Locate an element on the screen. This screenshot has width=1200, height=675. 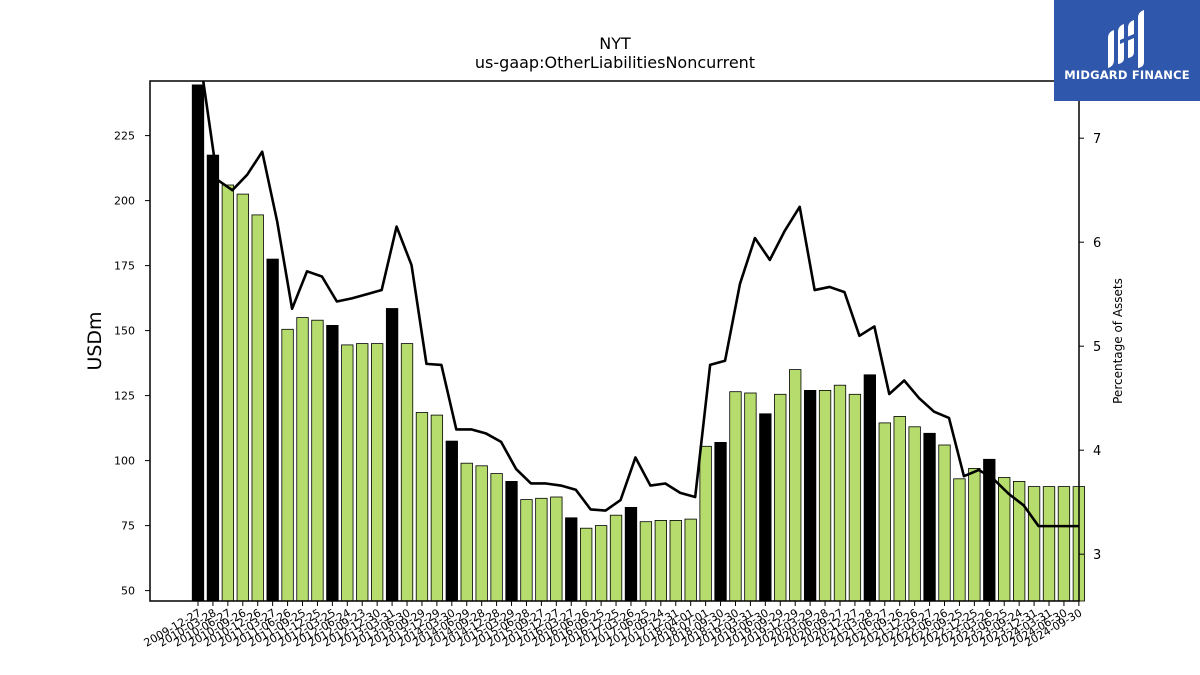
y-tick-label: 200 is located at coordinates (124, 201).